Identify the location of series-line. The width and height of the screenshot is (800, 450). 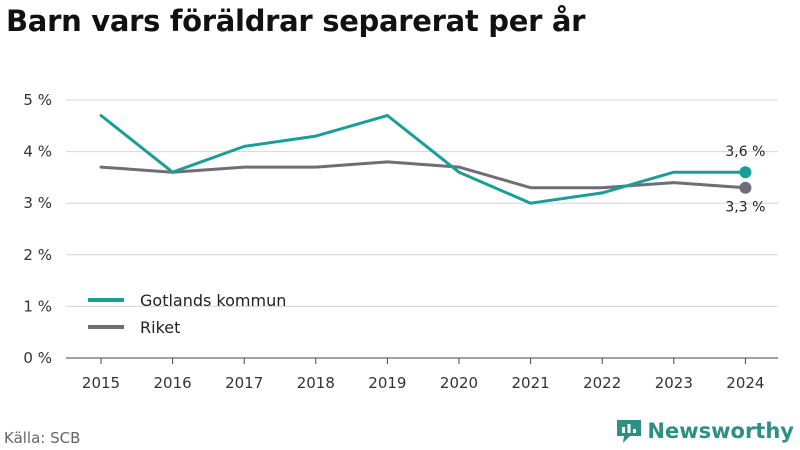
(423, 175).